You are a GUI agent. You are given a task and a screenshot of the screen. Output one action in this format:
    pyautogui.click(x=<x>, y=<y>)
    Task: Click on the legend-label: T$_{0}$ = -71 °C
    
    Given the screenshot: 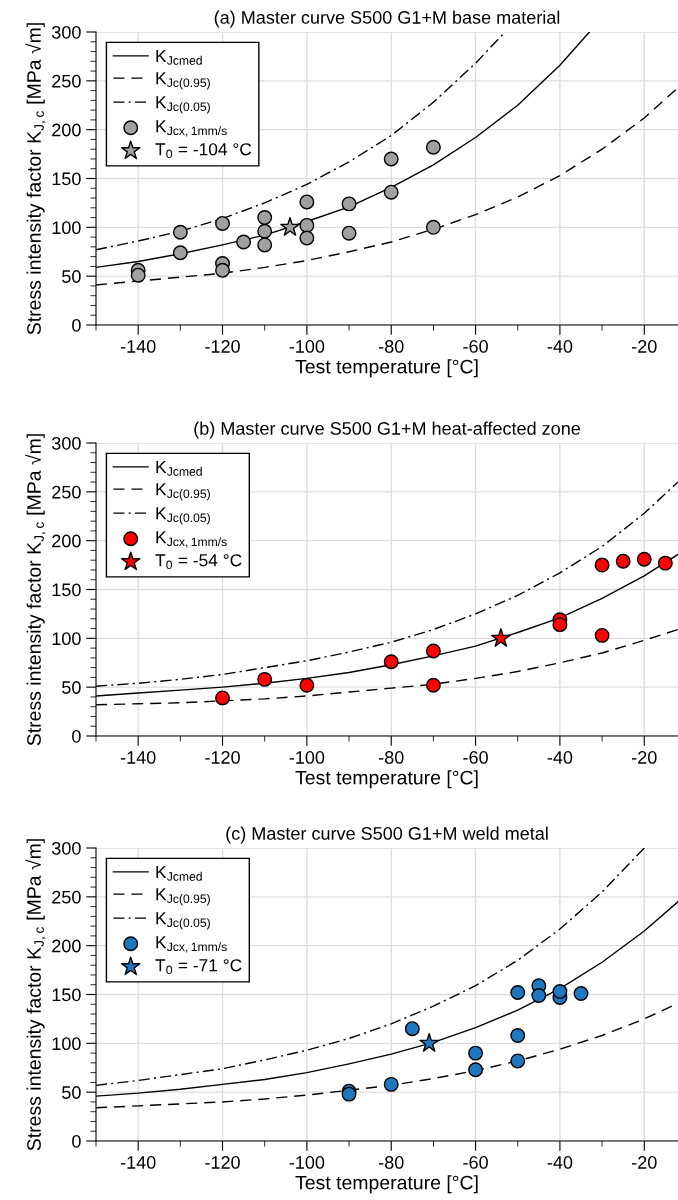 What is the action you would take?
    pyautogui.click(x=198, y=967)
    